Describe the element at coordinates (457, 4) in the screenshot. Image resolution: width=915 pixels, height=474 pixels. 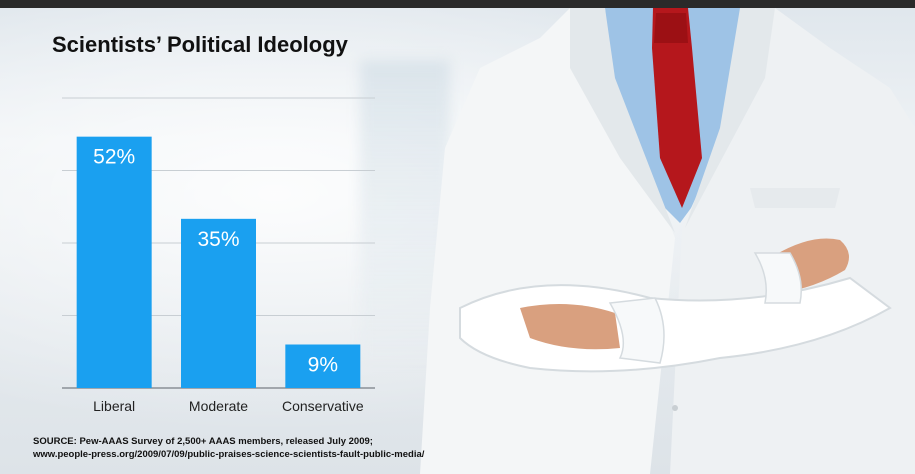
I see `top-bar` at that location.